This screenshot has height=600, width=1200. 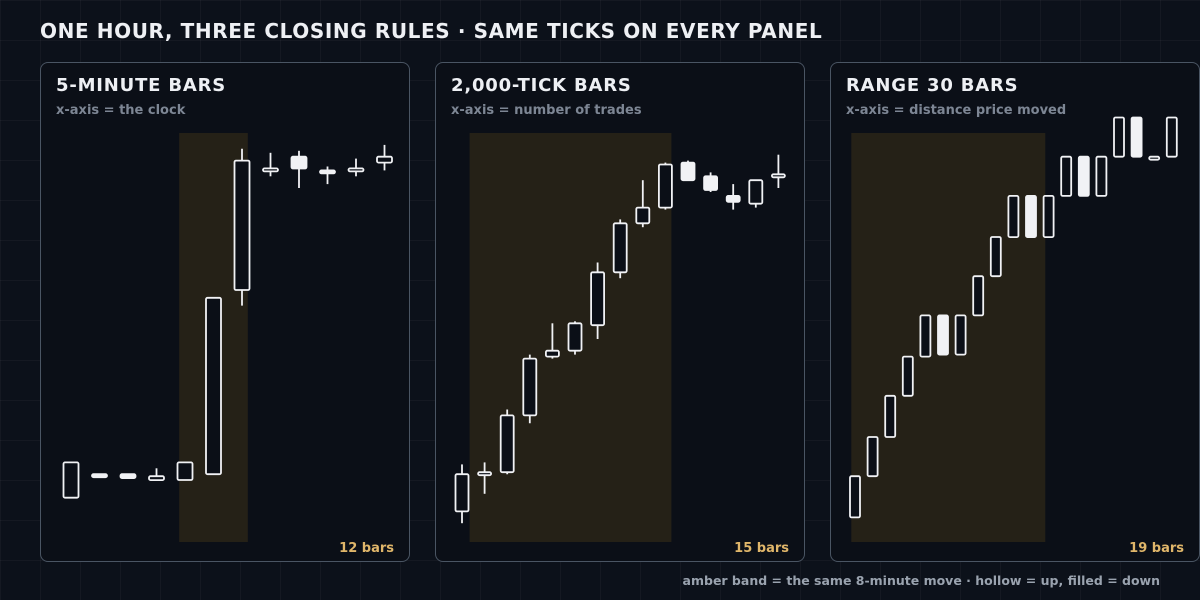 I want to click on panel-subtitle: x-axis = the clock, so click(x=121, y=110).